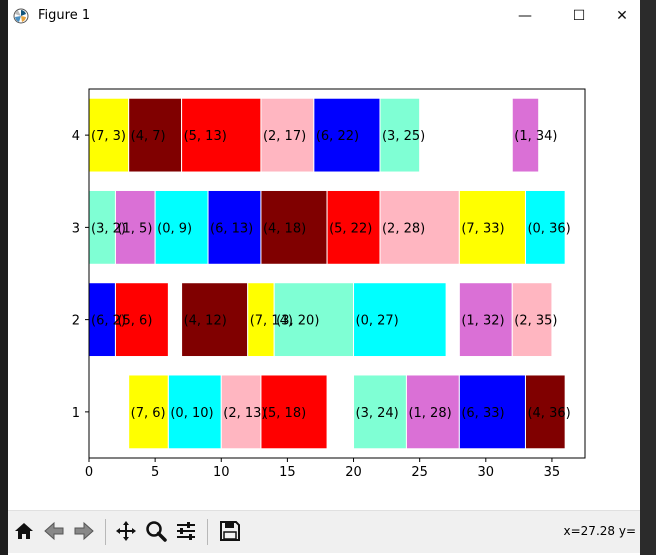 This screenshot has width=656, height=555. I want to click on home-button, so click(24, 531).